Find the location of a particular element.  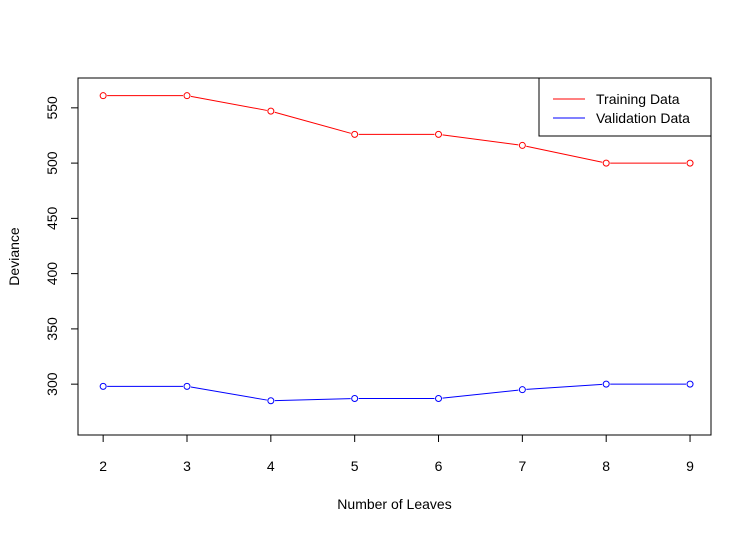

y-axis: 300 350 400 450 500 550 is located at coordinates (61, 246).